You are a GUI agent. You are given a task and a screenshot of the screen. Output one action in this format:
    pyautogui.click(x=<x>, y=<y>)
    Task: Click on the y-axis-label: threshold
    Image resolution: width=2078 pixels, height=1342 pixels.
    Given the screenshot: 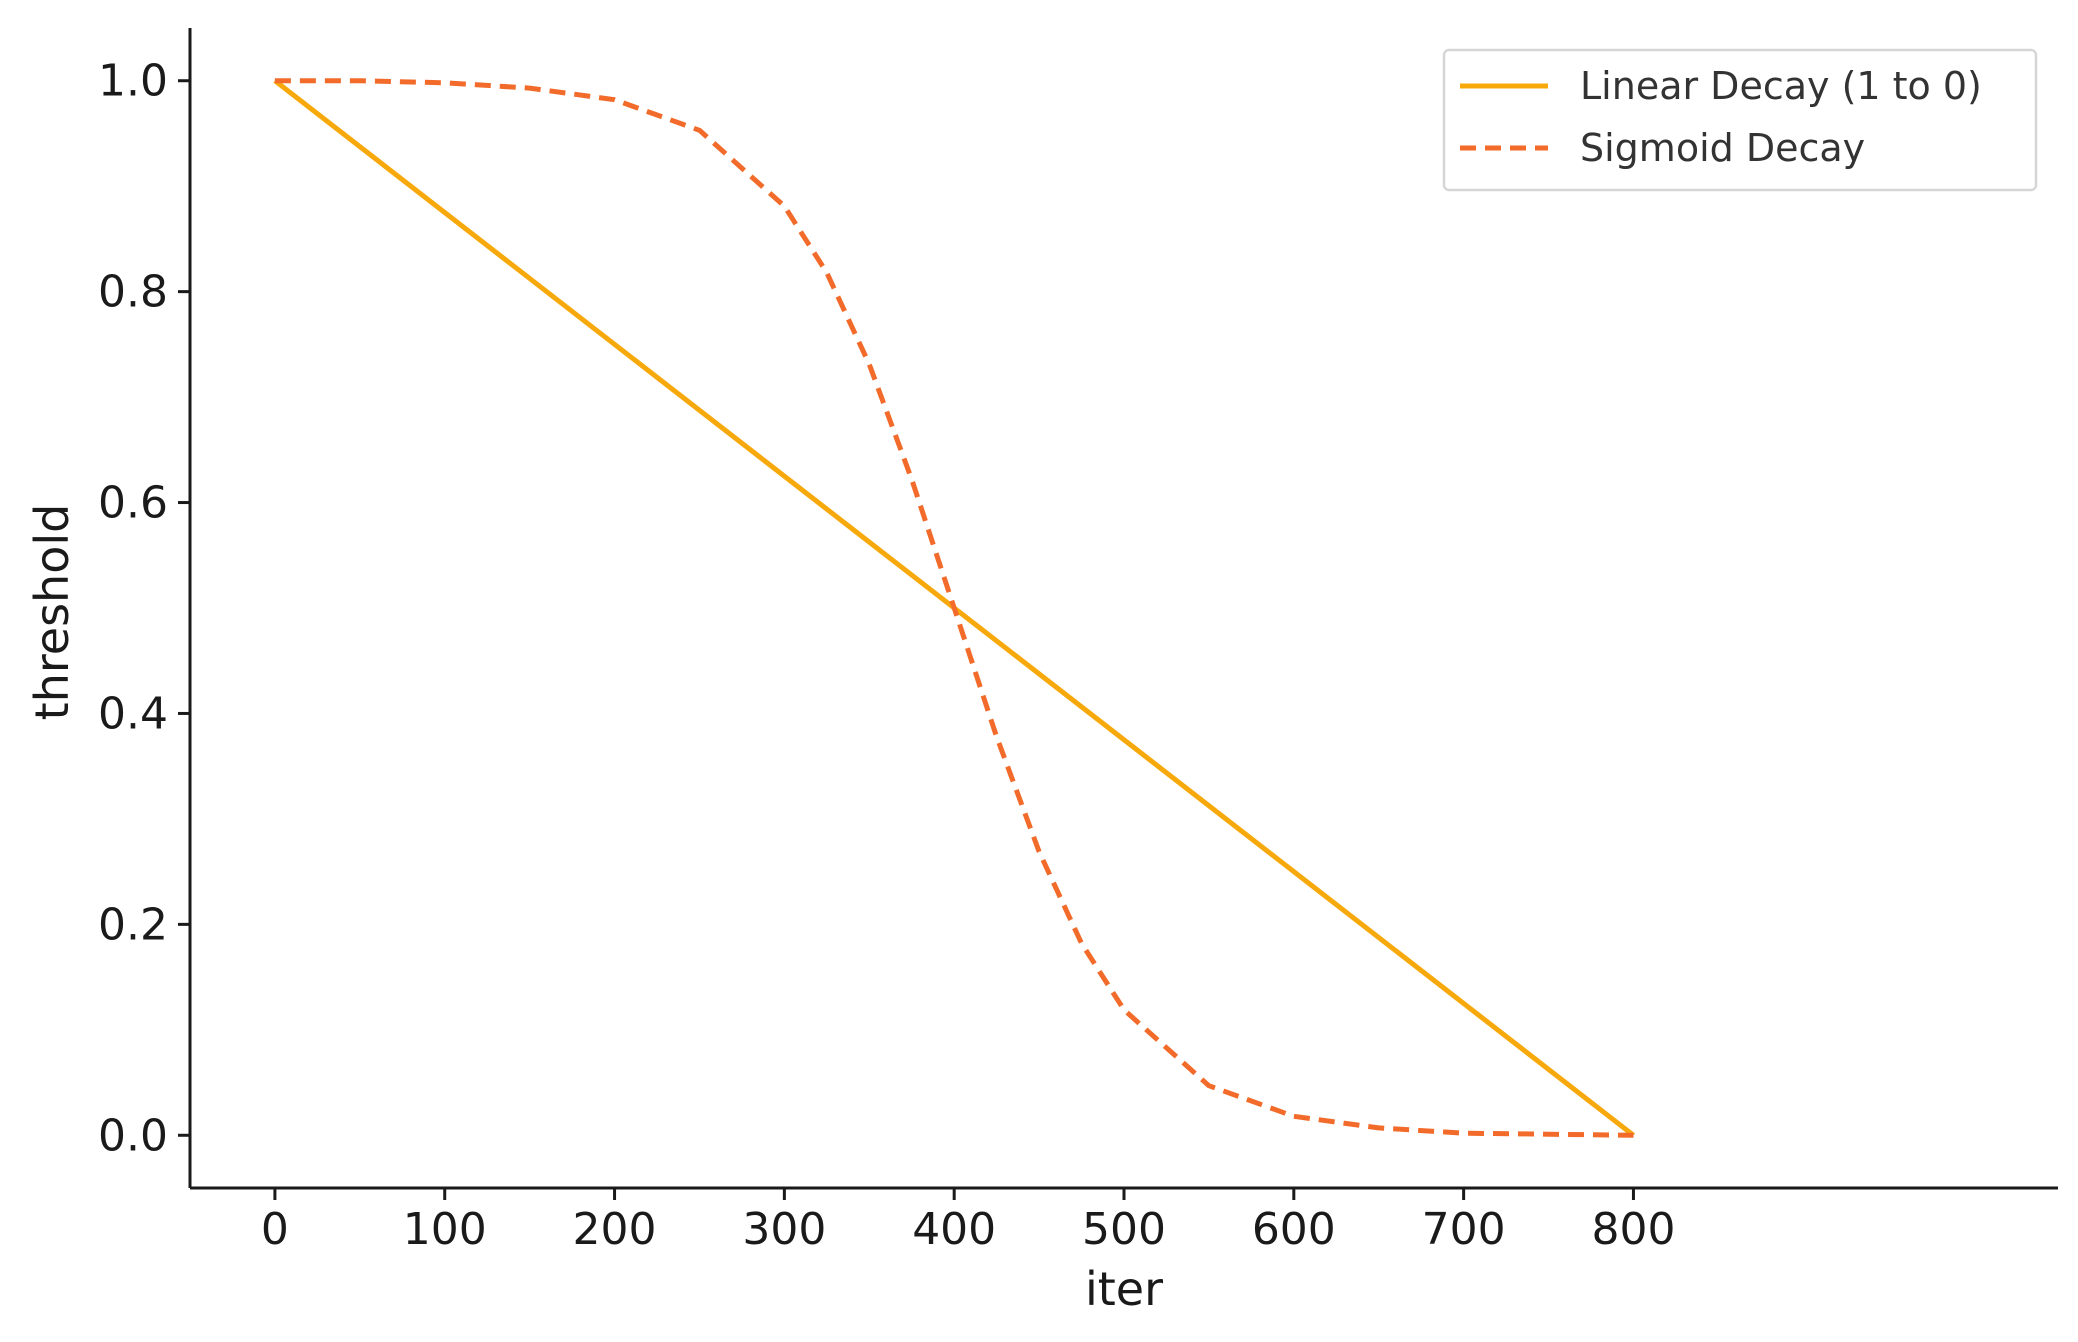 What is the action you would take?
    pyautogui.click(x=52, y=612)
    